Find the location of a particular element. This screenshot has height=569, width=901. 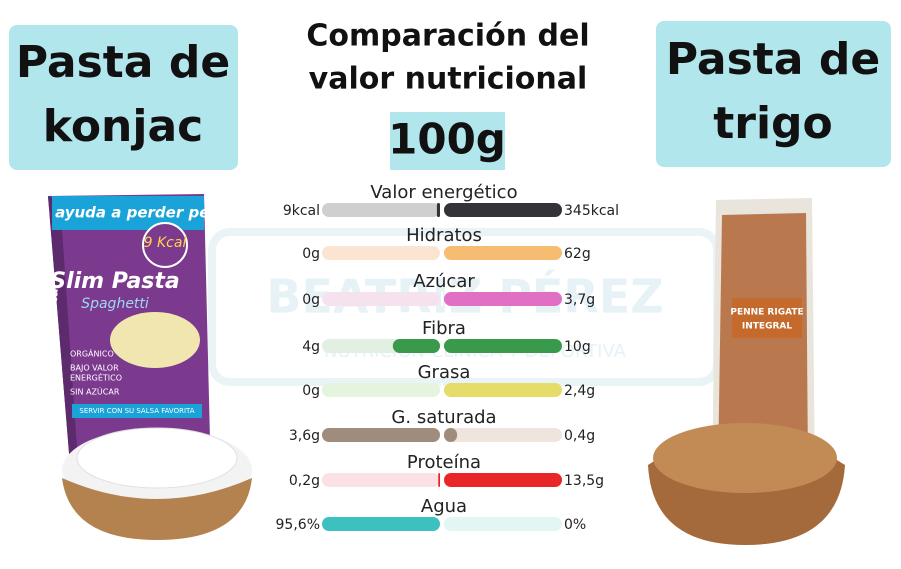

package-text: SIN AZÚCAR is located at coordinates (95, 391).